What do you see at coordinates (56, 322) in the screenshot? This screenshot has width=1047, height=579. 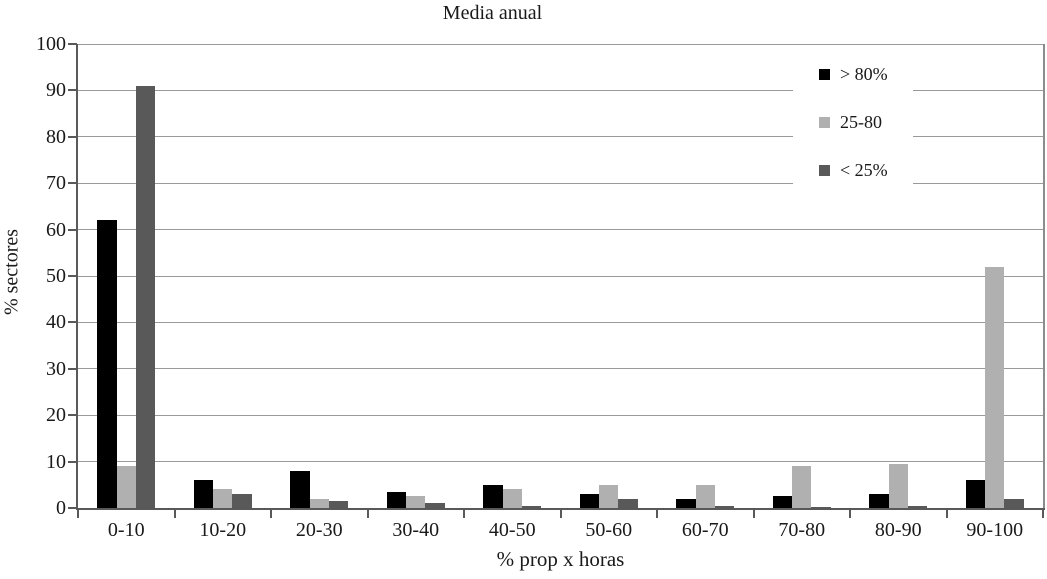 I see `y-tick-label-40: 40` at bounding box center [56, 322].